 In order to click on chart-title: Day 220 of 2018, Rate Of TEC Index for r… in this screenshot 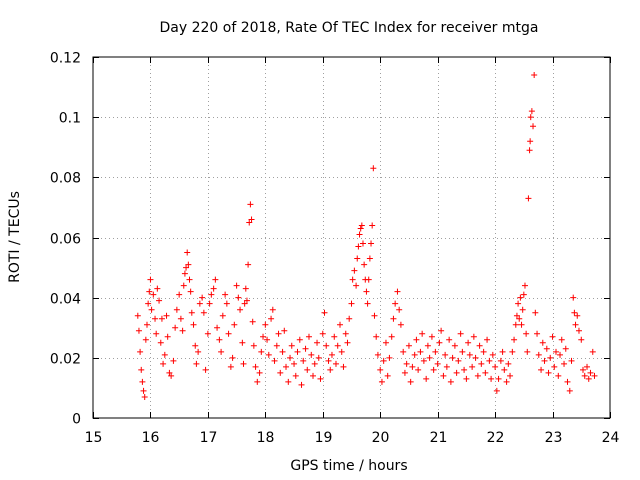, I will do `click(349, 28)`.